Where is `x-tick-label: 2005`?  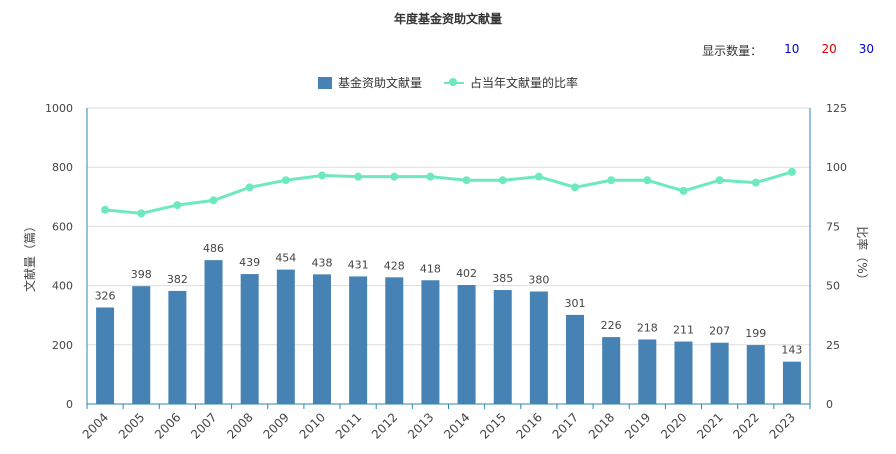
x-tick-label: 2005 is located at coordinates (131, 425).